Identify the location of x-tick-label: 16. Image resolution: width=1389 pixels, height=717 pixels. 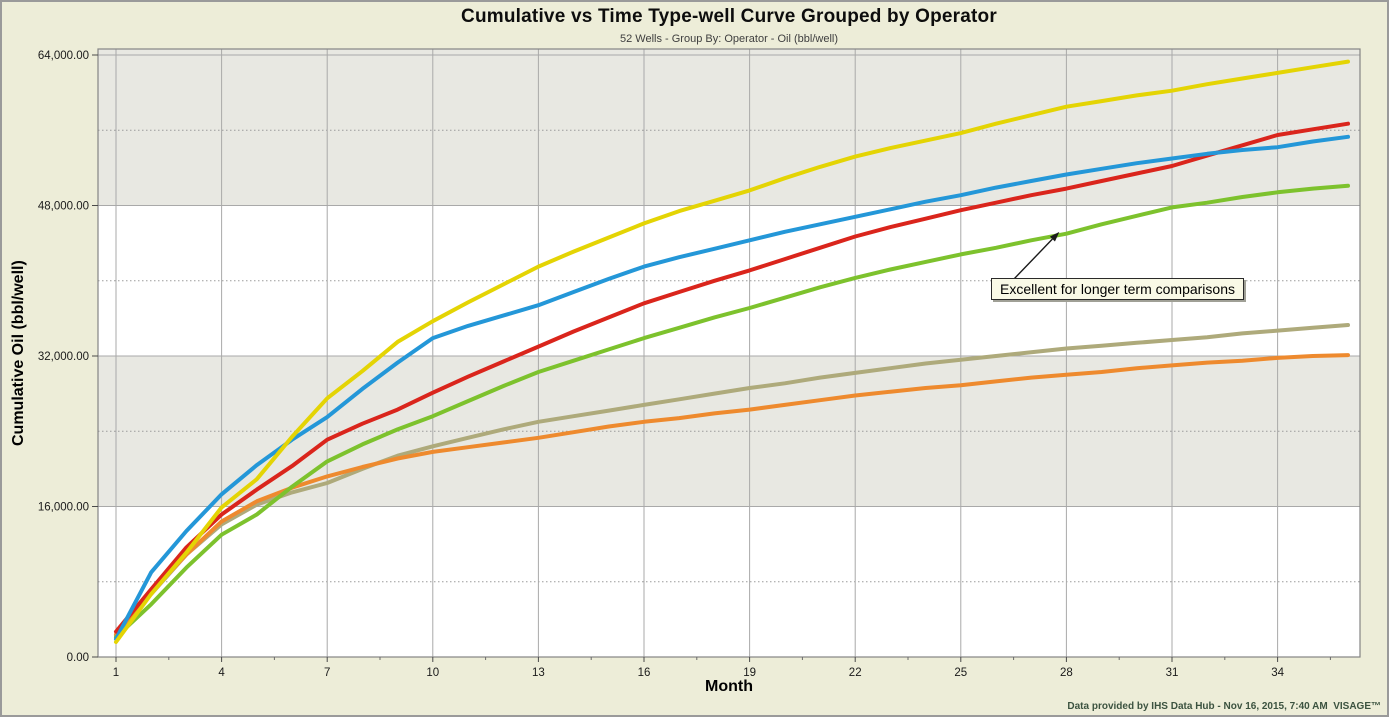
(644, 673).